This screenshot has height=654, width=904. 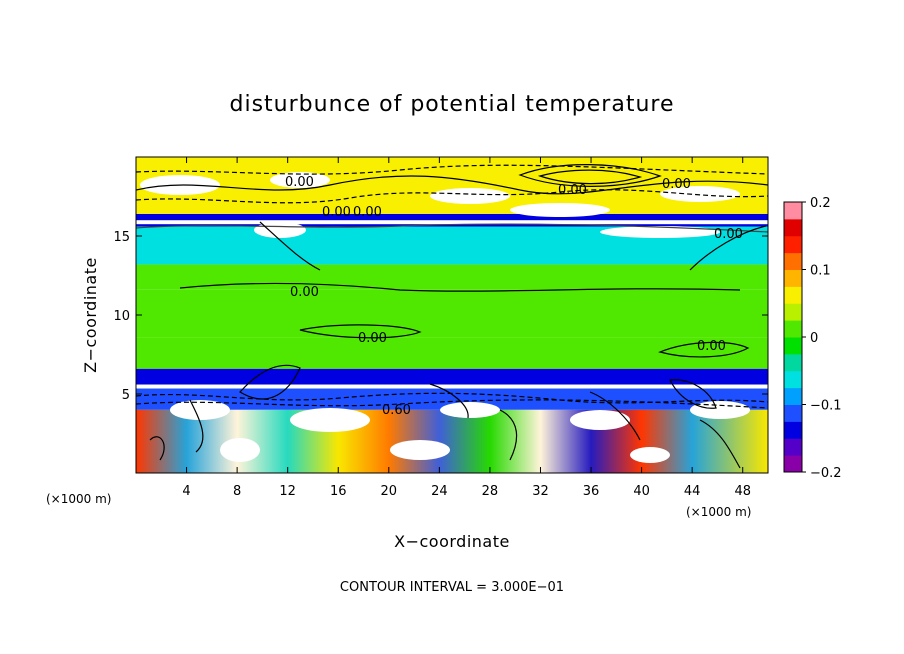 What do you see at coordinates (452, 104) in the screenshot?
I see `chart-title: disturbunce of potential temperature` at bounding box center [452, 104].